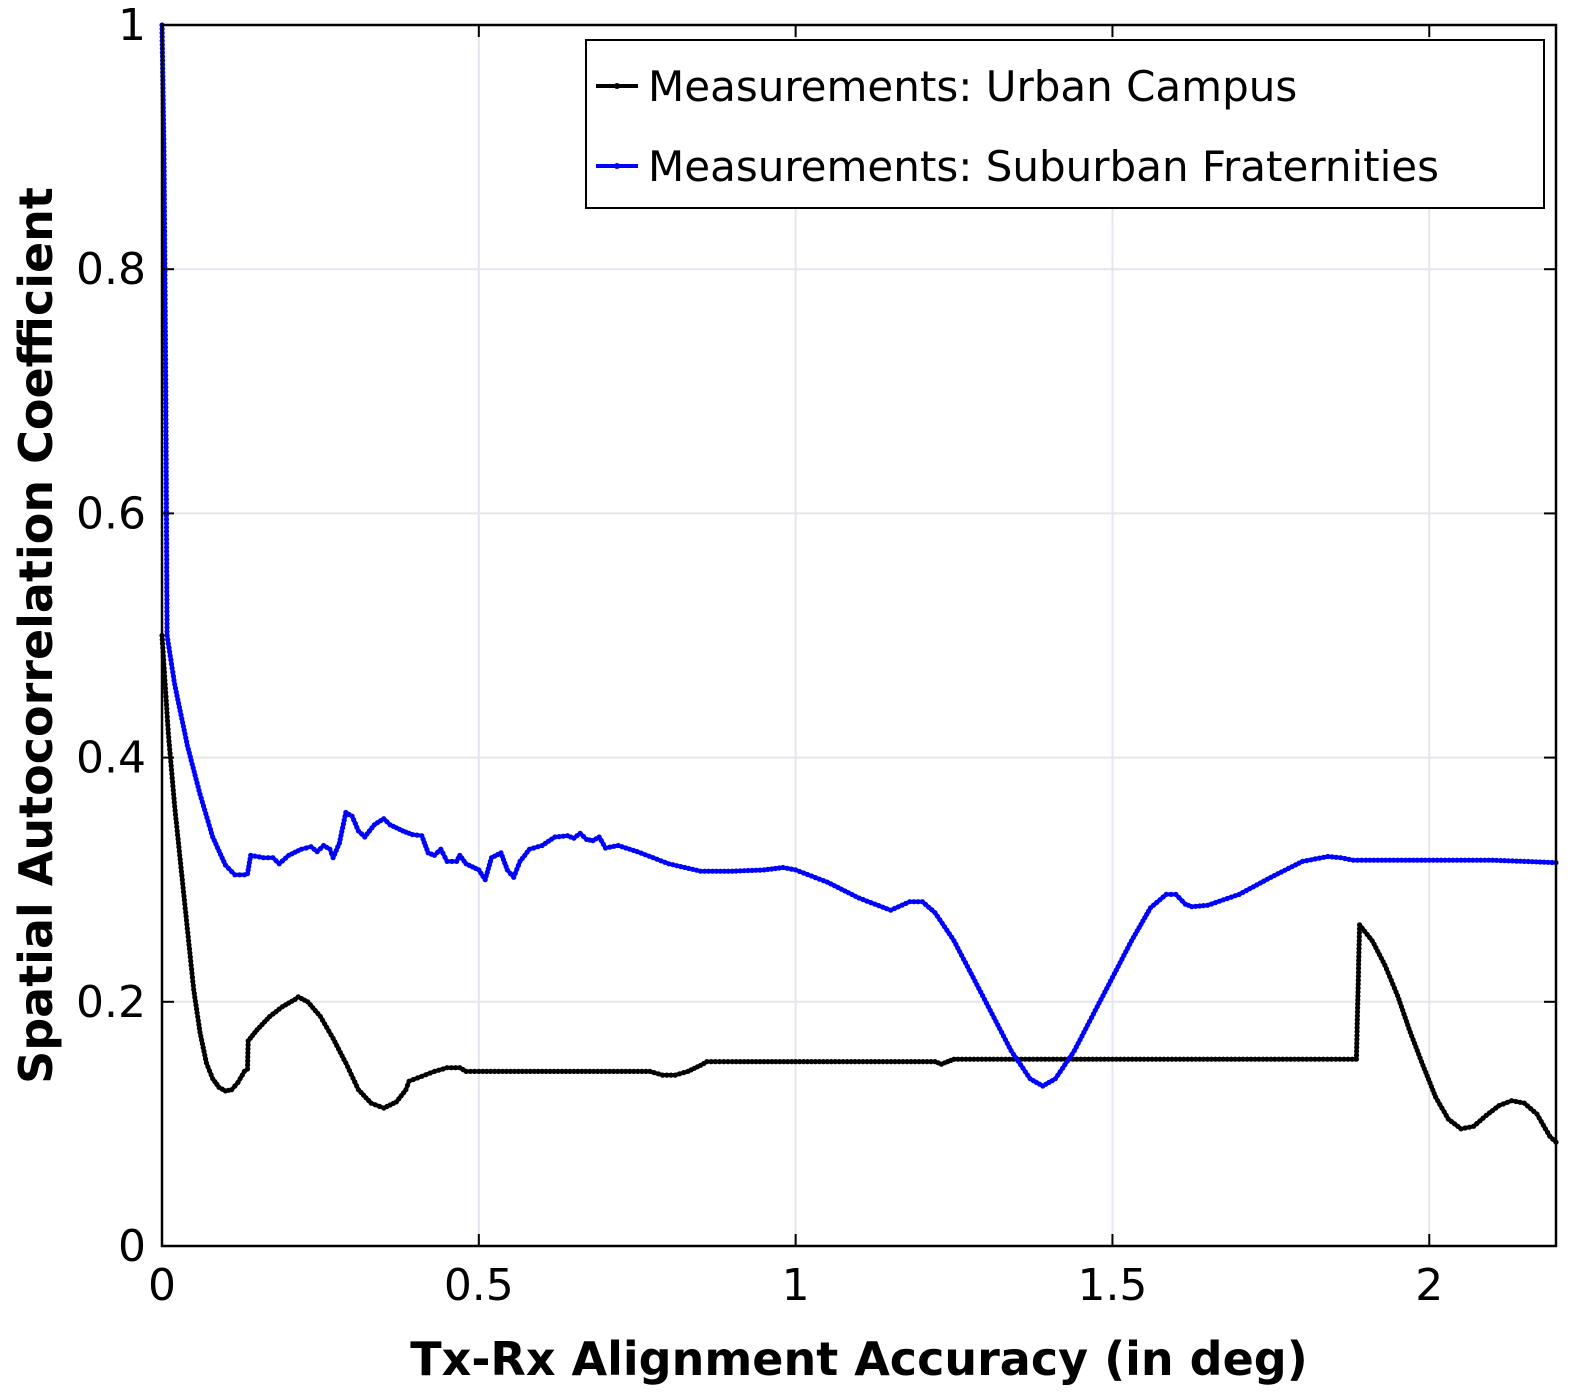 This screenshot has height=1393, width=1573. I want to click on x-tick-label: 1.5, so click(1112, 1285).